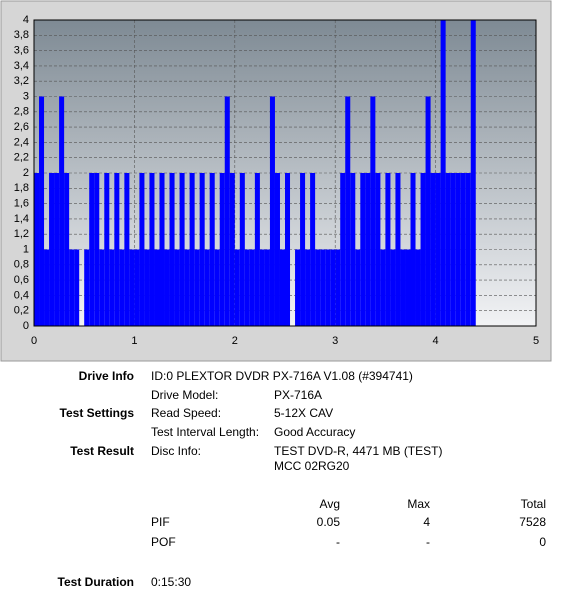 The width and height of the screenshot is (562, 599). What do you see at coordinates (21, 112) in the screenshot?
I see `y-tick-label: 2,8` at bounding box center [21, 112].